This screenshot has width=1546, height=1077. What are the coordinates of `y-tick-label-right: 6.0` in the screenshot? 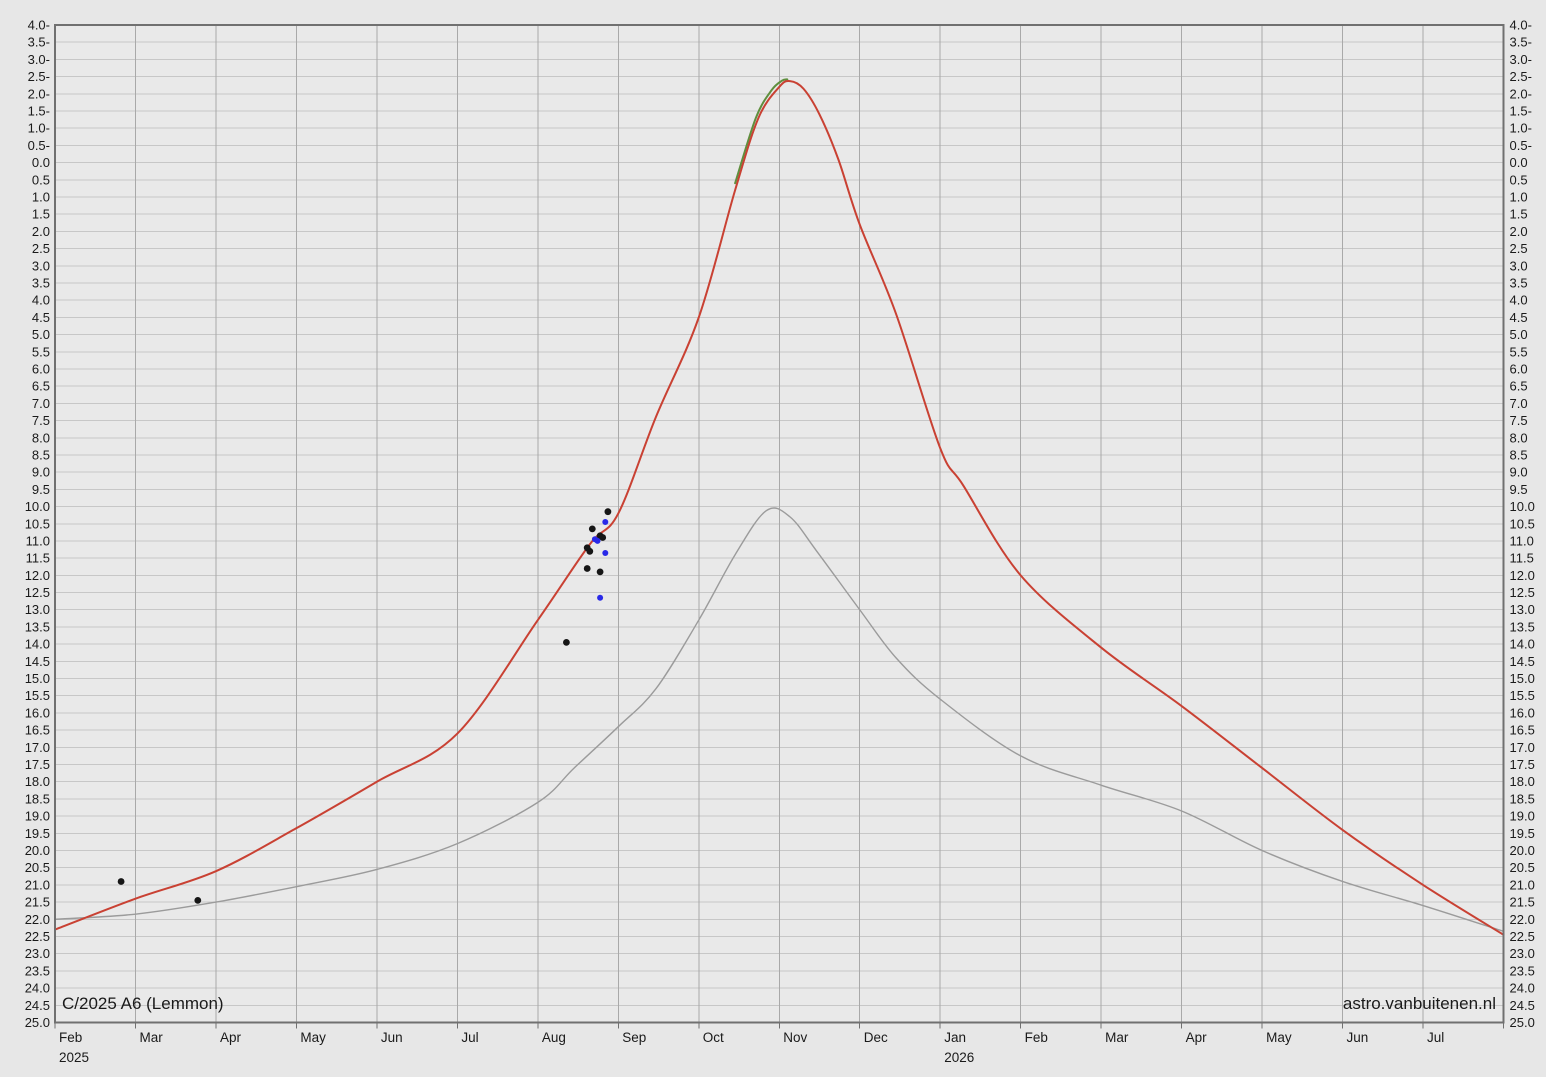 It's located at (1519, 368).